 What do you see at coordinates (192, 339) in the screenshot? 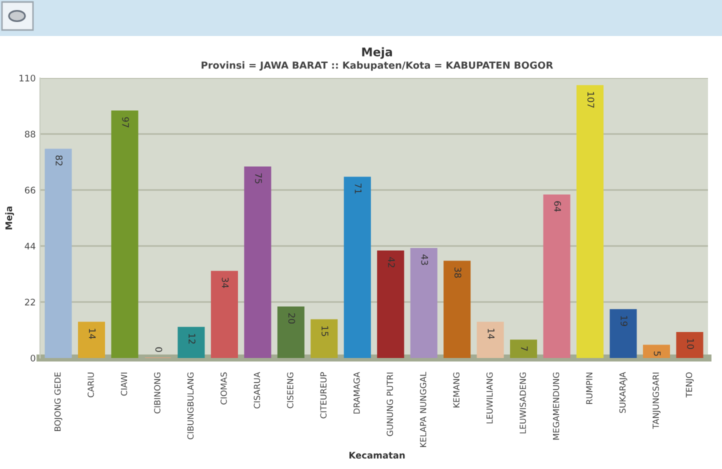
I see `data-label: 12` at bounding box center [192, 339].